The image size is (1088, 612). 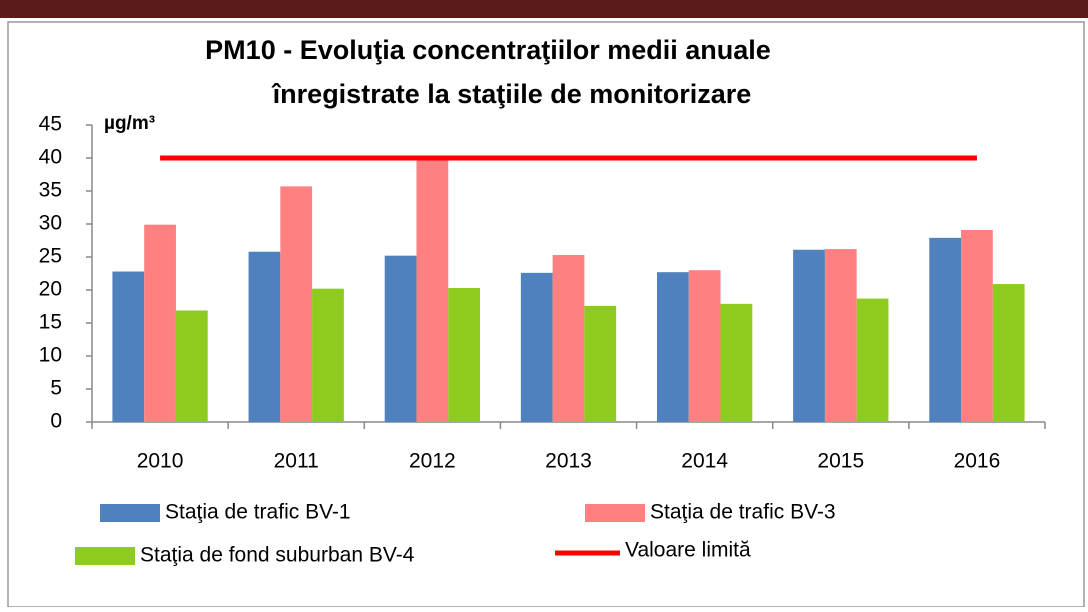 I want to click on legend-label: Valoare limită, so click(x=688, y=550).